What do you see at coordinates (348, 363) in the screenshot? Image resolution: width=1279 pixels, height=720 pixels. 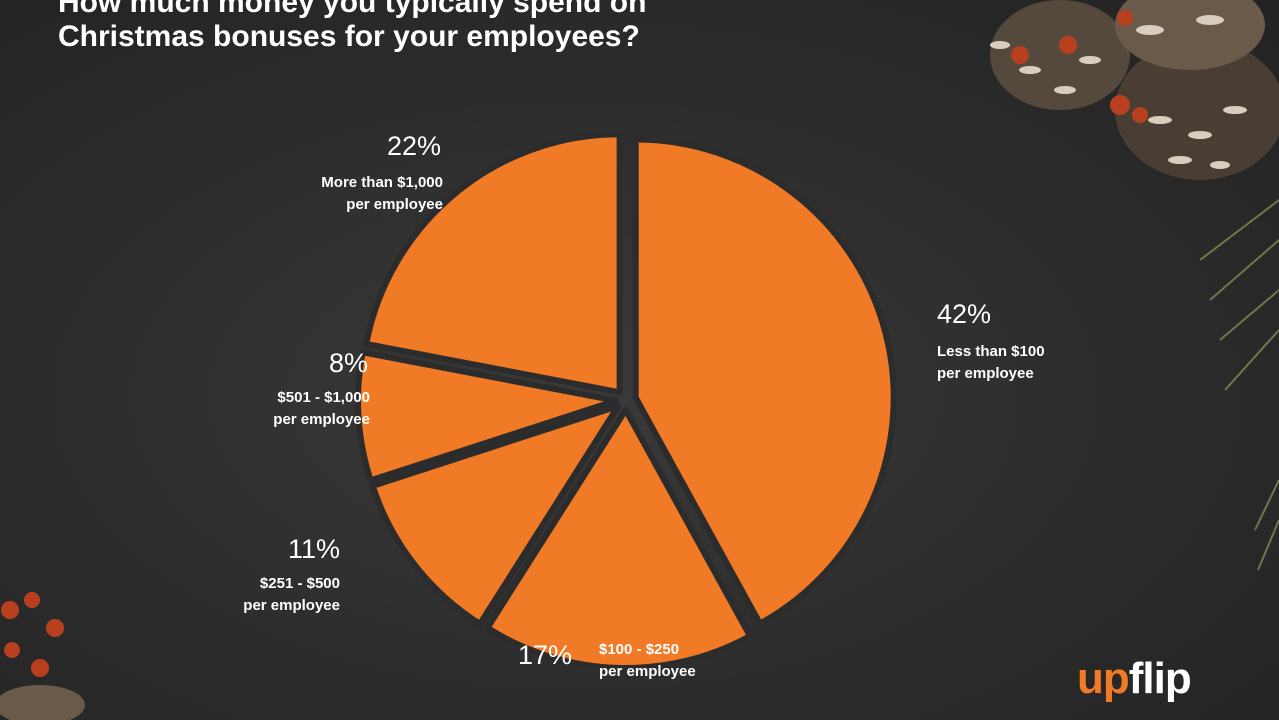 I see `slice-percent-label-4: 8%` at bounding box center [348, 363].